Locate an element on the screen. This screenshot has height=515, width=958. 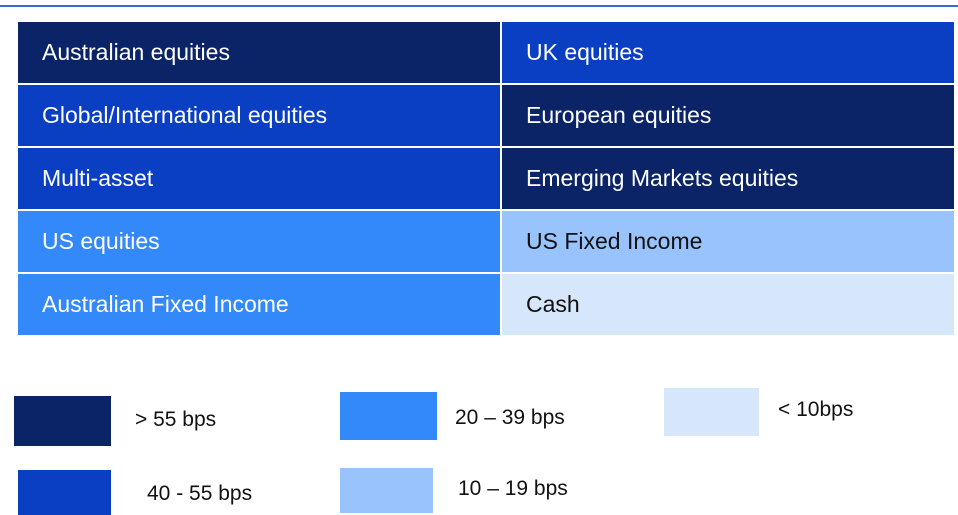
table-cell: Emerging Markets equities is located at coordinates (728, 178).